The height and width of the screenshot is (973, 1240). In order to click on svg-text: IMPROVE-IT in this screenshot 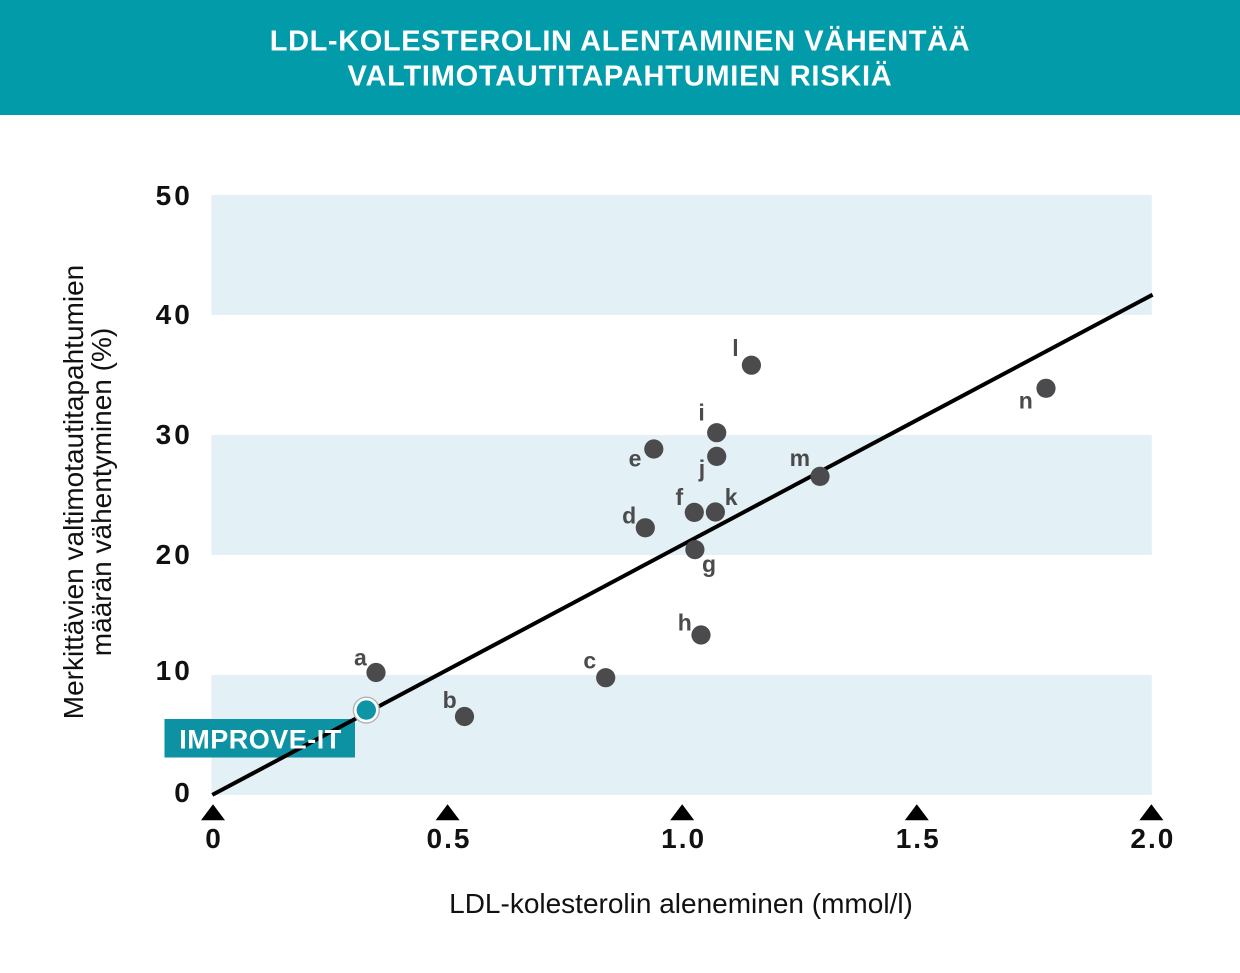, I will do `click(260, 740)`.